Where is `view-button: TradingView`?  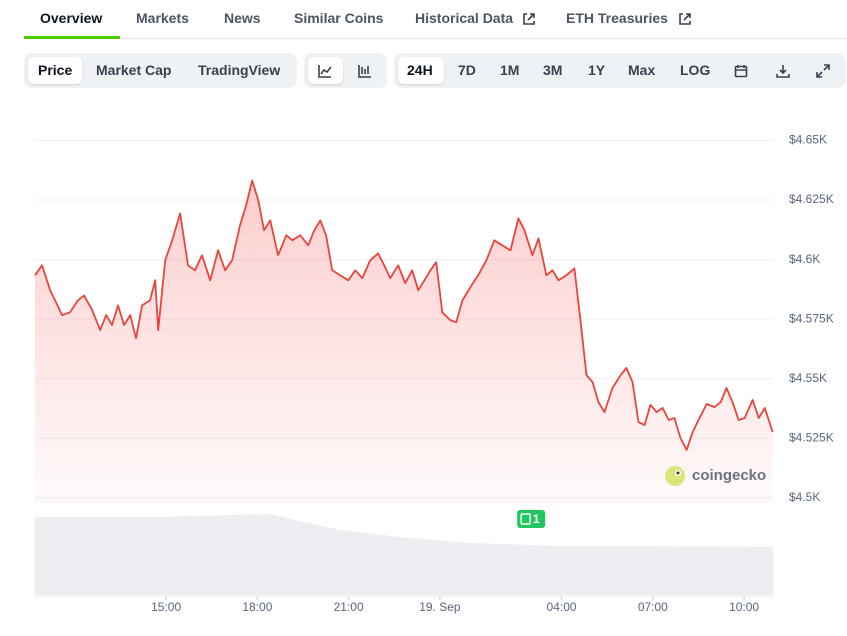
view-button: TradingView is located at coordinates (239, 70).